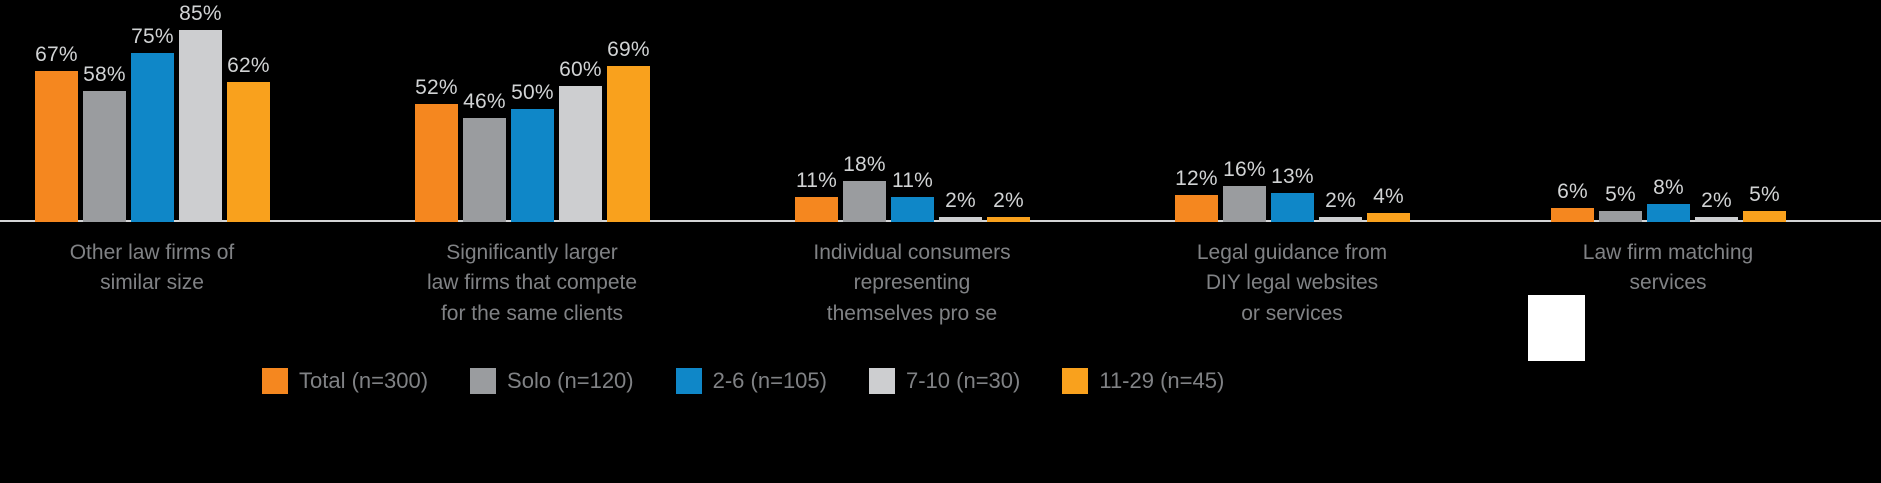  Describe the element at coordinates (1572, 191) in the screenshot. I see `bar-value-label: 6%` at that location.